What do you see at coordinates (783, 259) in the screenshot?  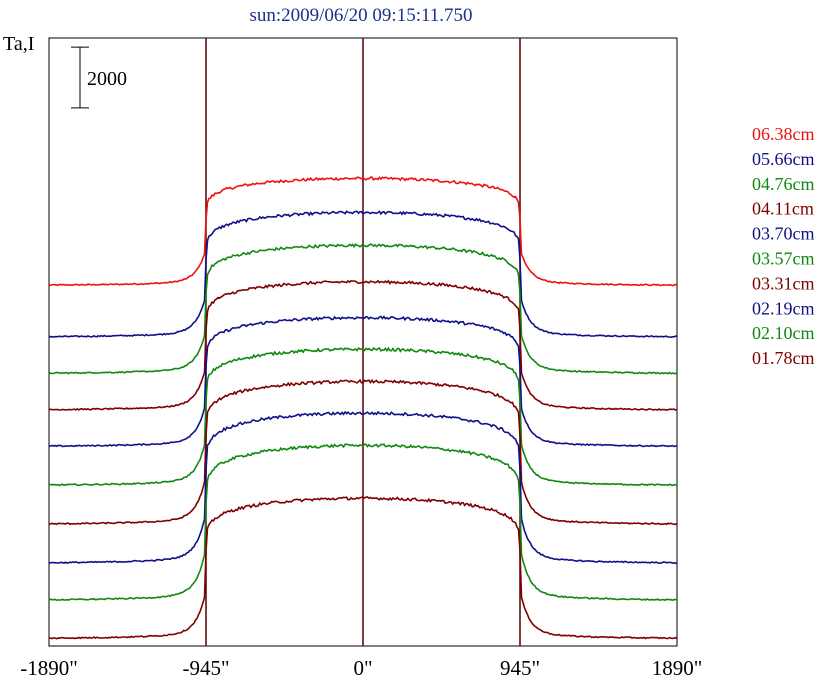 I see `legend-entry-03.57cm: 03.57cm` at bounding box center [783, 259].